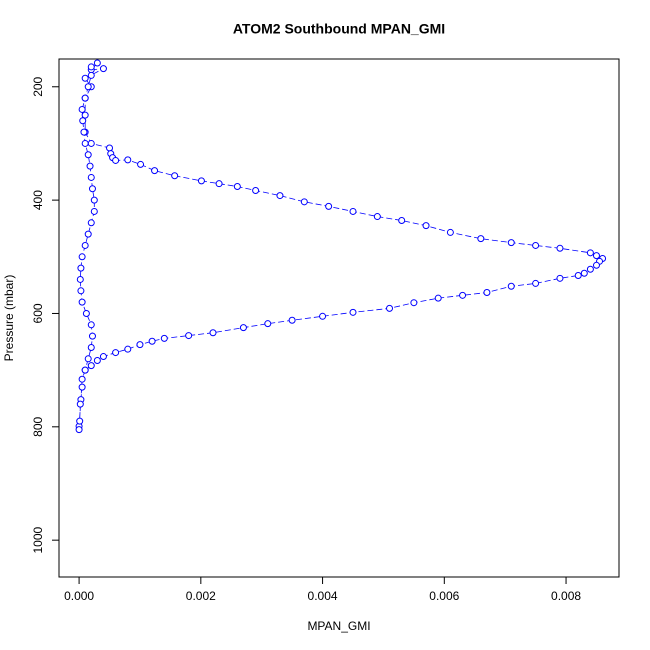 This screenshot has width=650, height=650. What do you see at coordinates (566, 596) in the screenshot?
I see `x-tick-label: 0.008` at bounding box center [566, 596].